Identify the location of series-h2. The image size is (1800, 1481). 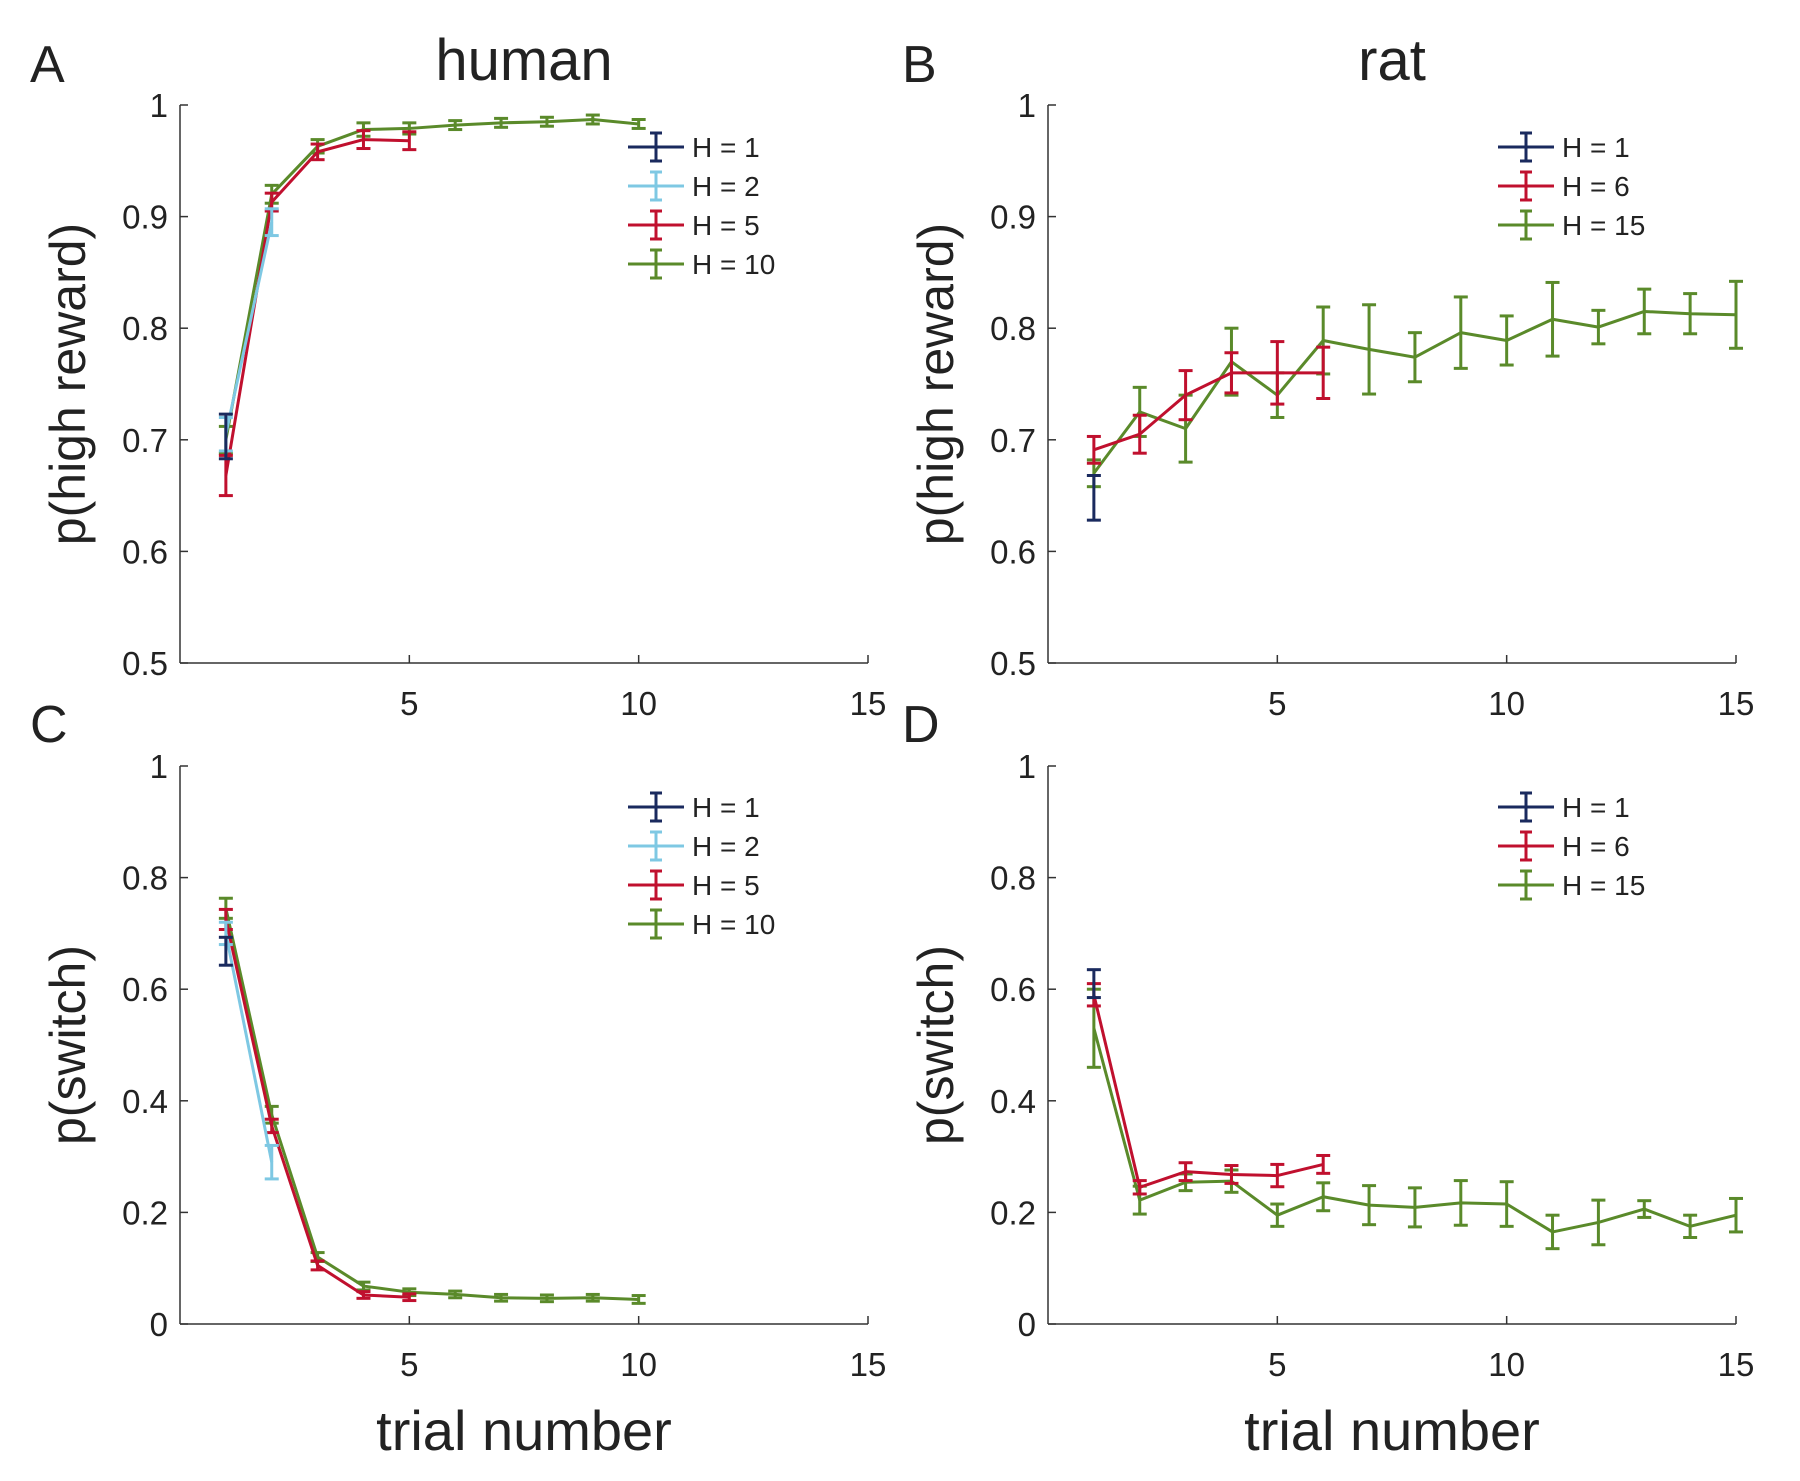
(248, 330).